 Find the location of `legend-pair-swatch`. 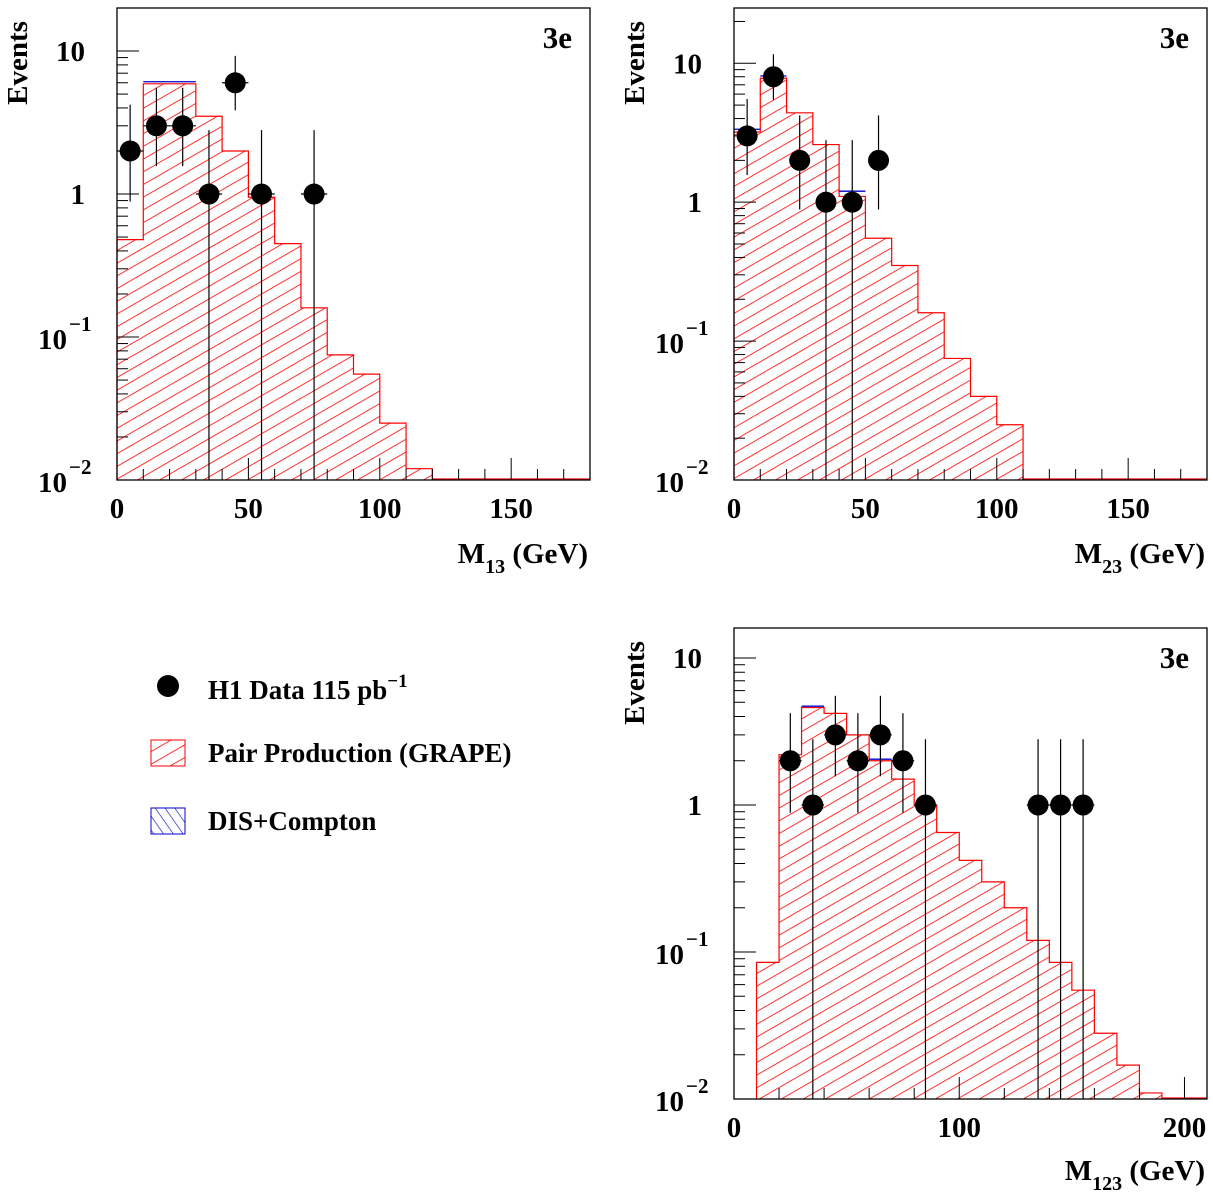

legend-pair-swatch is located at coordinates (168, 753).